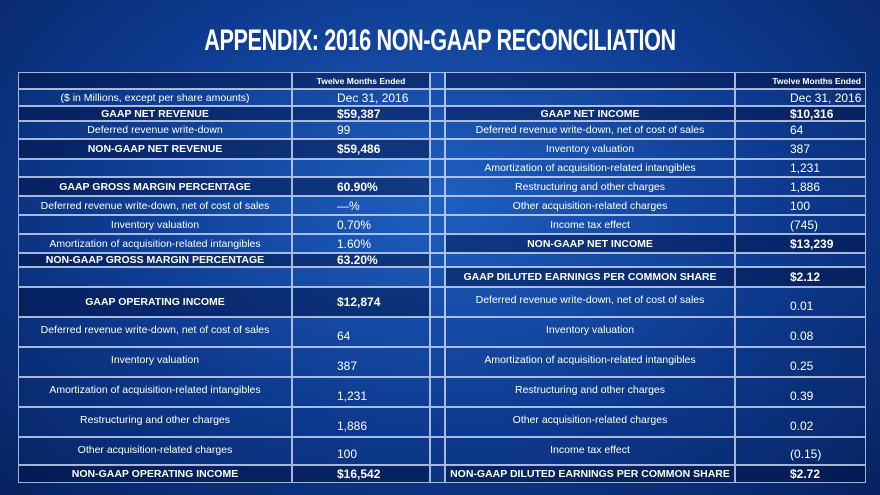 The width and height of the screenshot is (880, 495). What do you see at coordinates (800, 392) in the screenshot?
I see `row-value: 0.39` at bounding box center [800, 392].